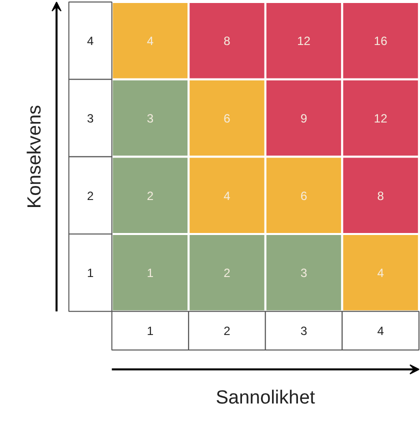 The image size is (420, 423). What do you see at coordinates (304, 331) in the screenshot?
I see `x-tick-label: 3` at bounding box center [304, 331].